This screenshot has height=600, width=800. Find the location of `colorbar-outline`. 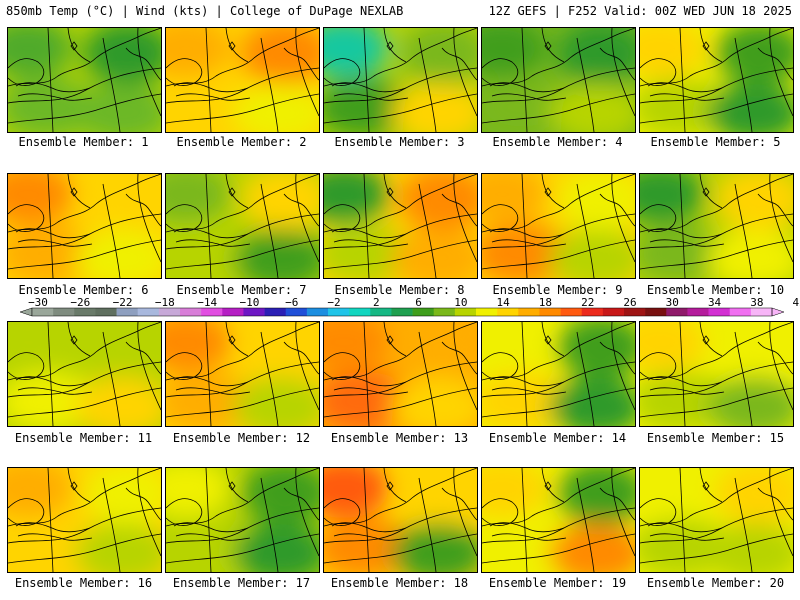

colorbar-outline is located at coordinates (402, 312).